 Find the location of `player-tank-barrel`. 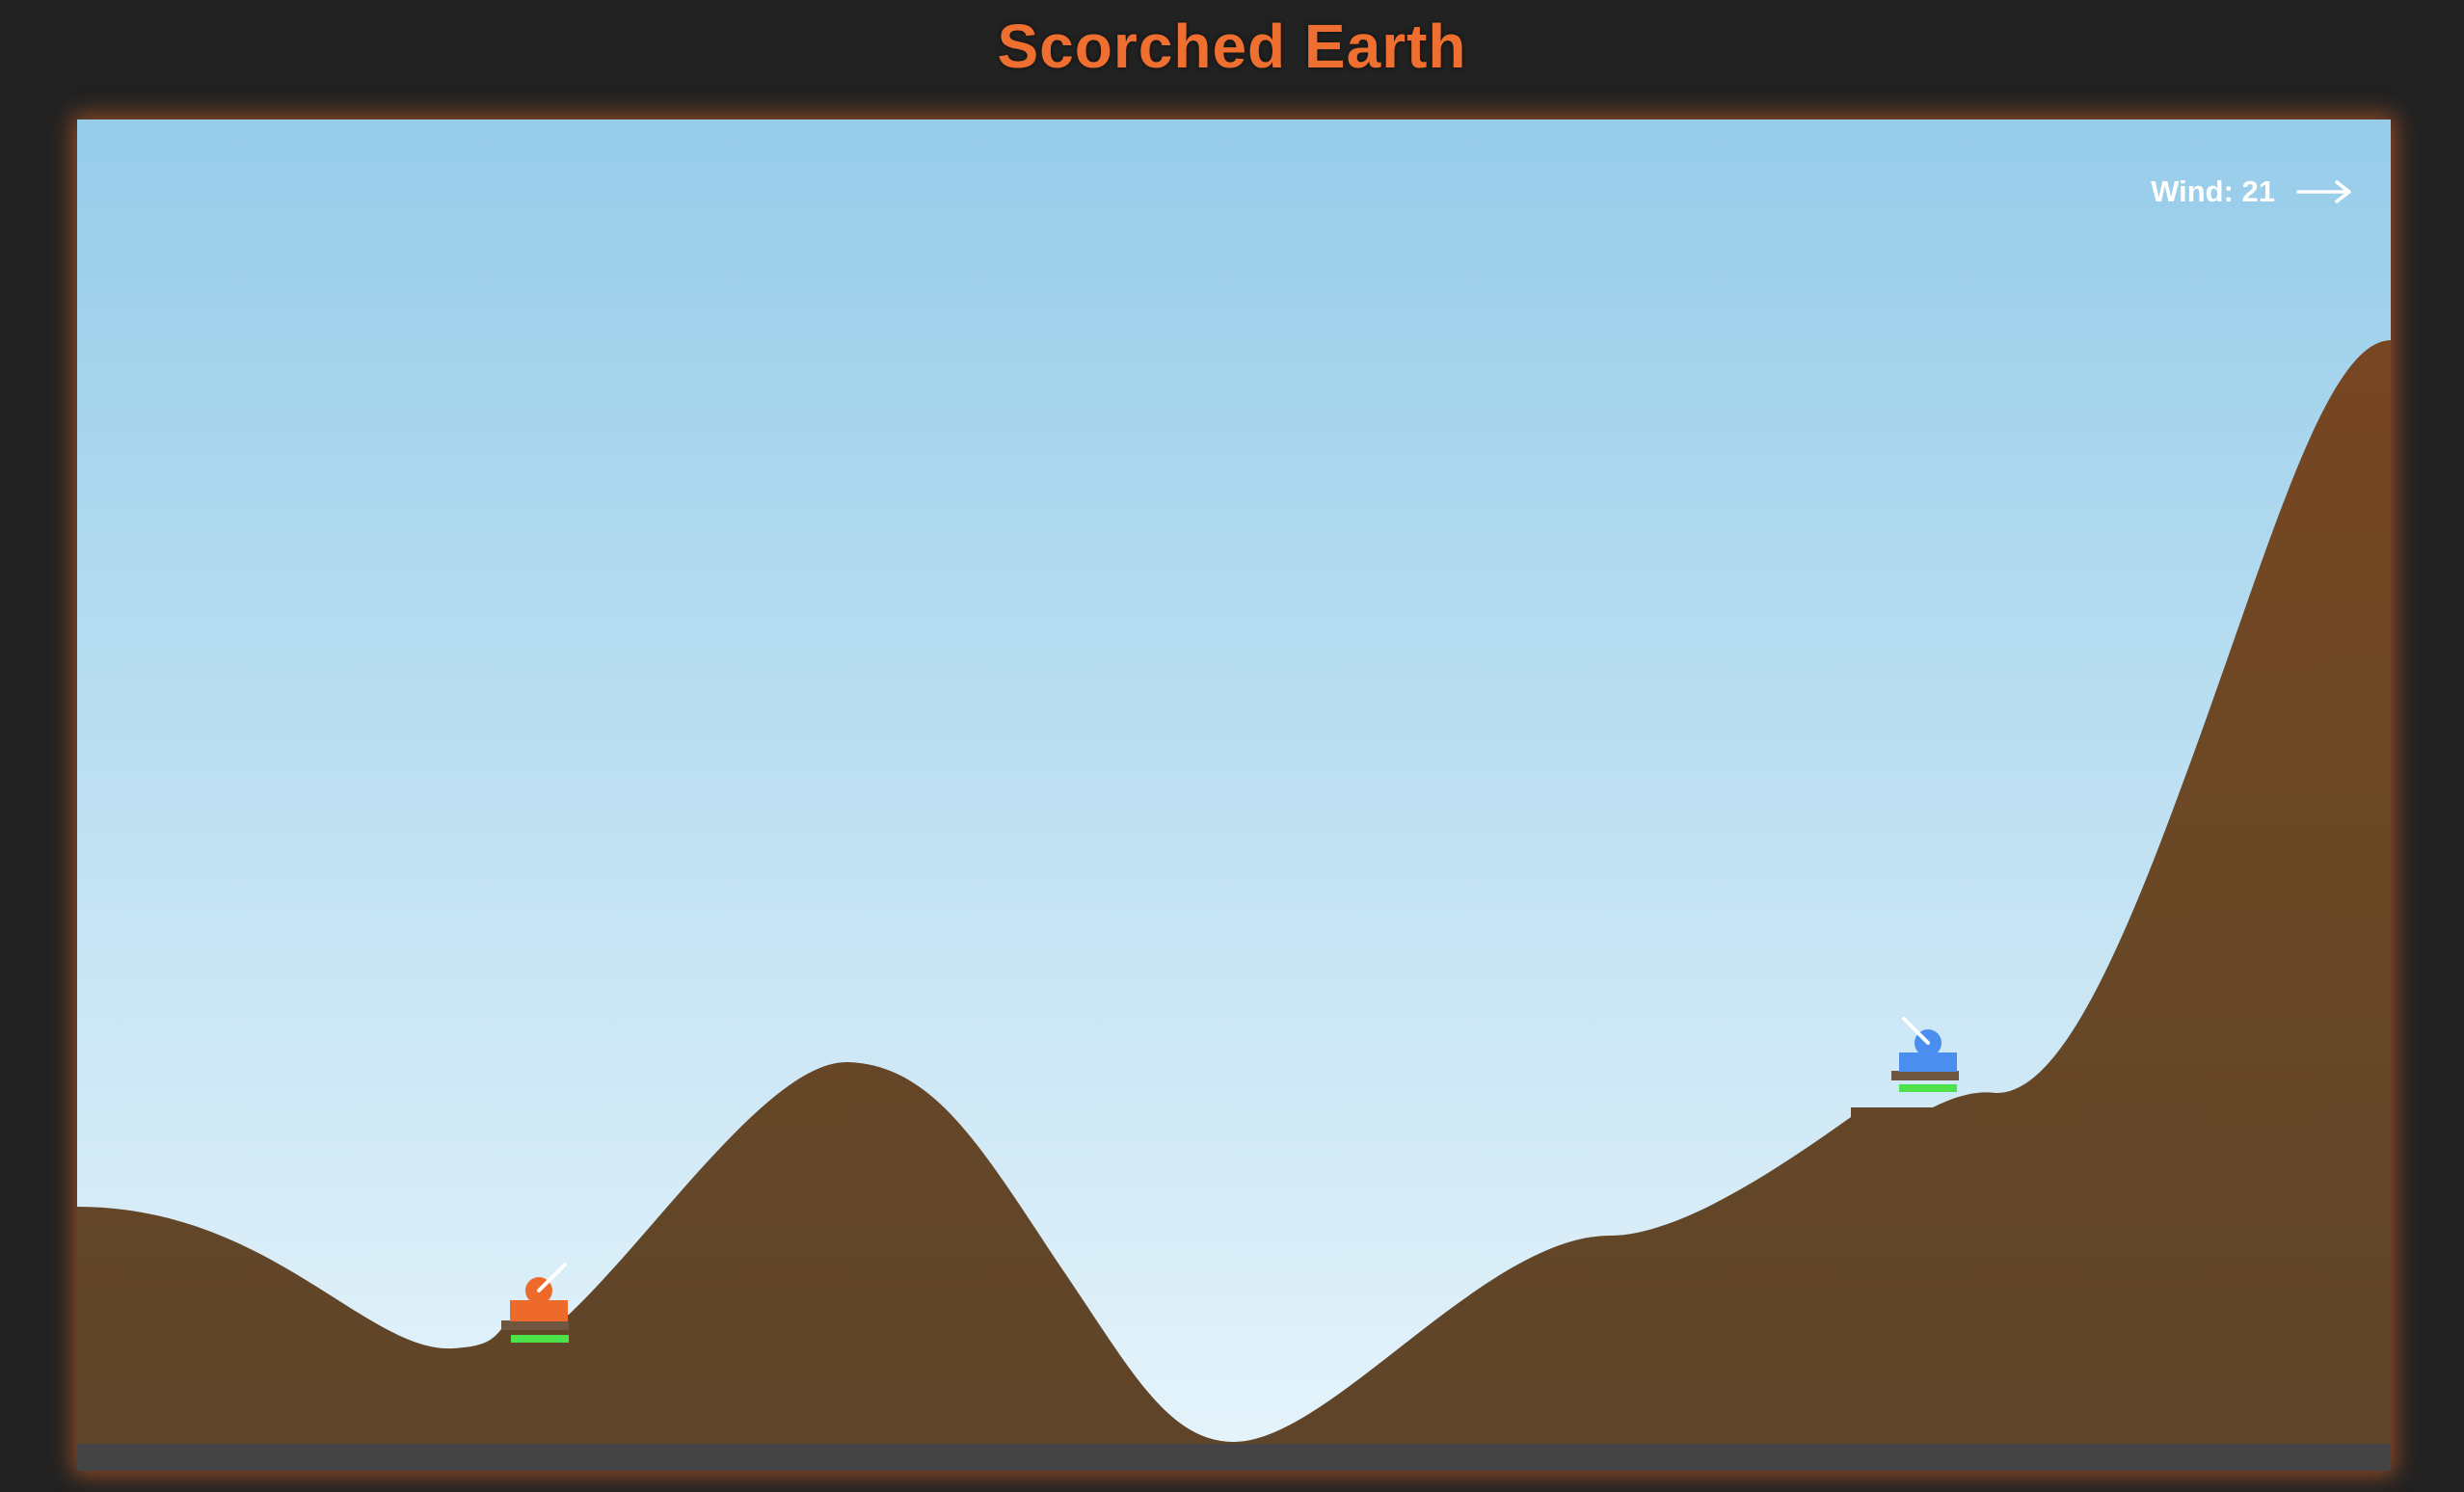

player-tank-barrel is located at coordinates (552, 1277).